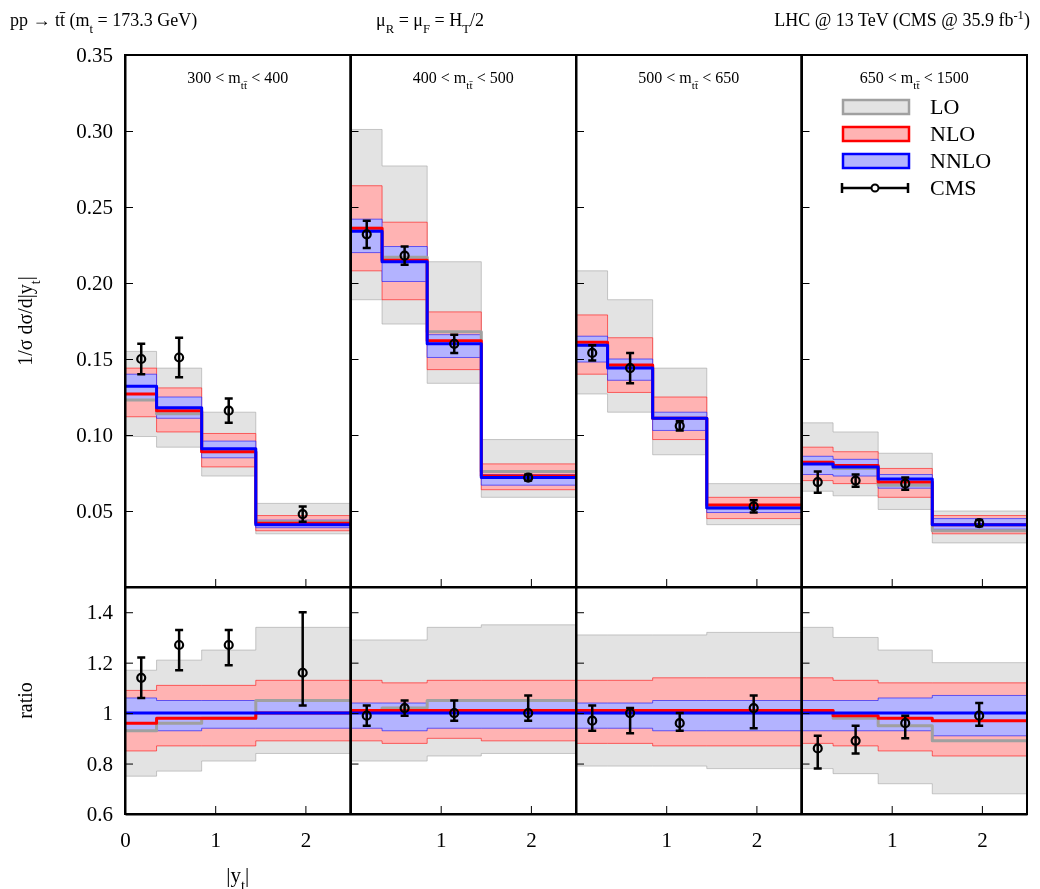 The image size is (1040, 889). Describe the element at coordinates (914, 80) in the screenshot. I see `text: 650 < m$_{tt̄}$ < 1500` at that location.